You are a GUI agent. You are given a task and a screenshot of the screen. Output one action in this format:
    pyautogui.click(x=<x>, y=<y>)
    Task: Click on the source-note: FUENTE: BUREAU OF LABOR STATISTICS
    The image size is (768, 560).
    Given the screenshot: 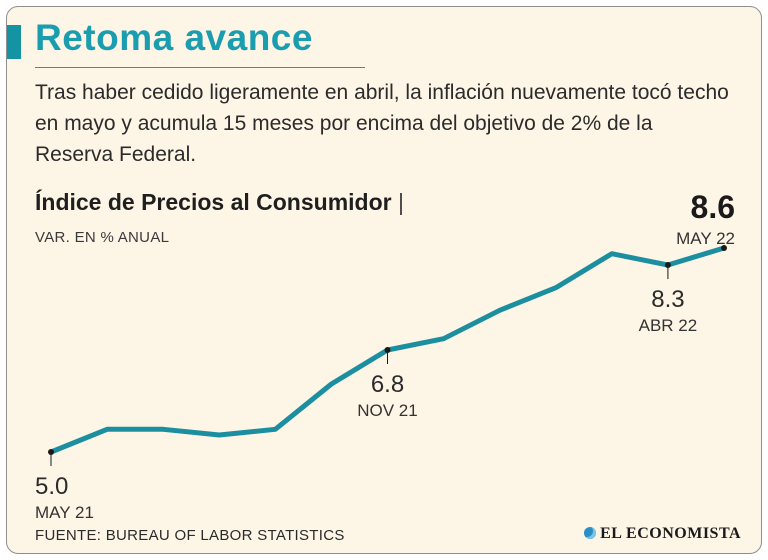 What is the action you would take?
    pyautogui.click(x=190, y=535)
    